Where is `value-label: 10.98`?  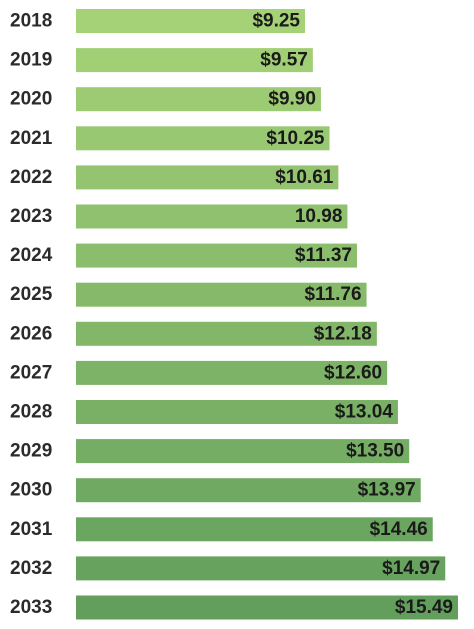
value-label: 10.98 is located at coordinates (319, 216).